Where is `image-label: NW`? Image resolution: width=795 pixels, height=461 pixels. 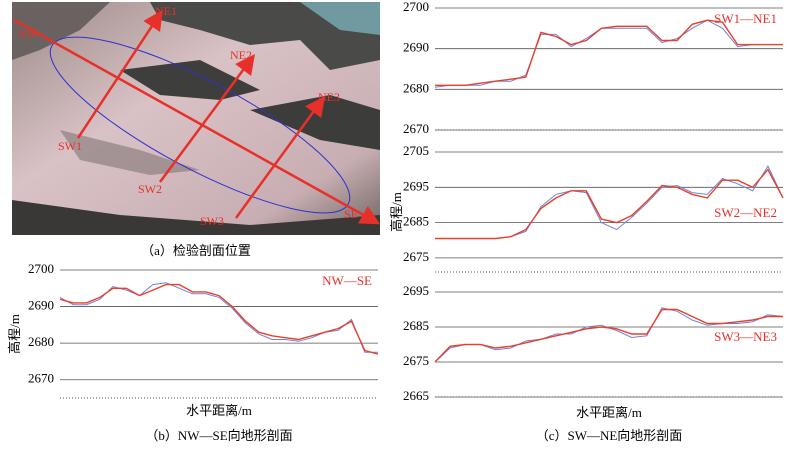 image-label: NW is located at coordinates (28, 34).